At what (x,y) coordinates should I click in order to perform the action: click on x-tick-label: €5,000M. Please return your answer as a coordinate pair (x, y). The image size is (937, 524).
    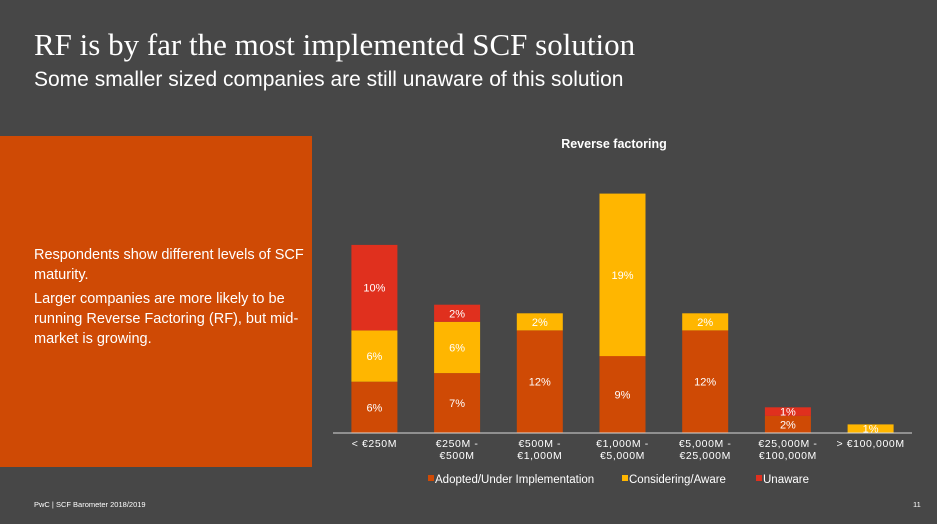
    Looking at the image, I should click on (622, 456).